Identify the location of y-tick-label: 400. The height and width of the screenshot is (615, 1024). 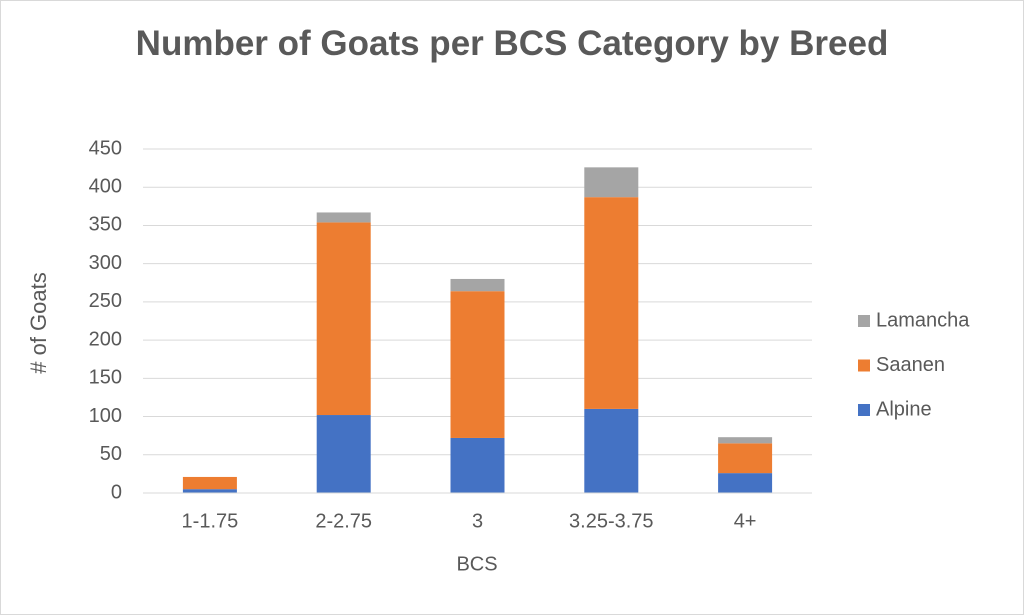
(105, 187).